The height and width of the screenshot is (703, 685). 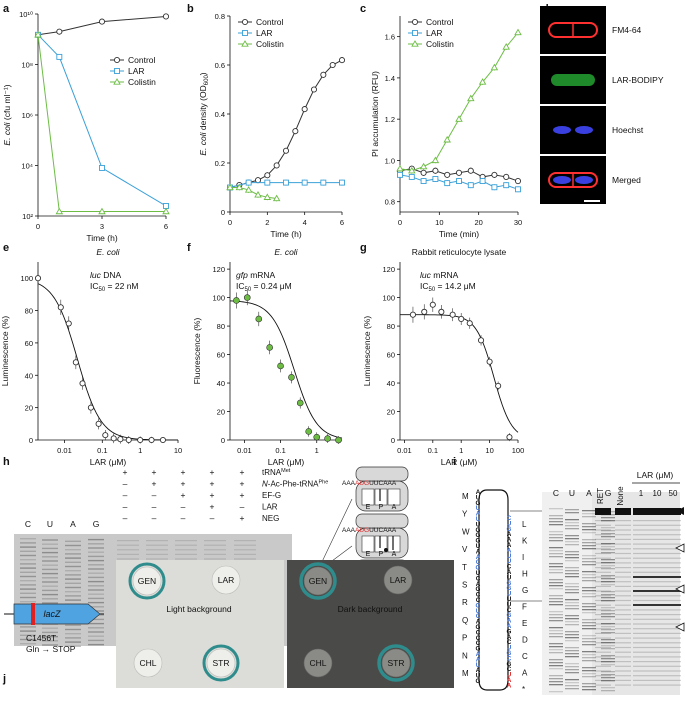 What do you see at coordinates (523, 689) in the screenshot?
I see `amino-acid: *` at bounding box center [523, 689].